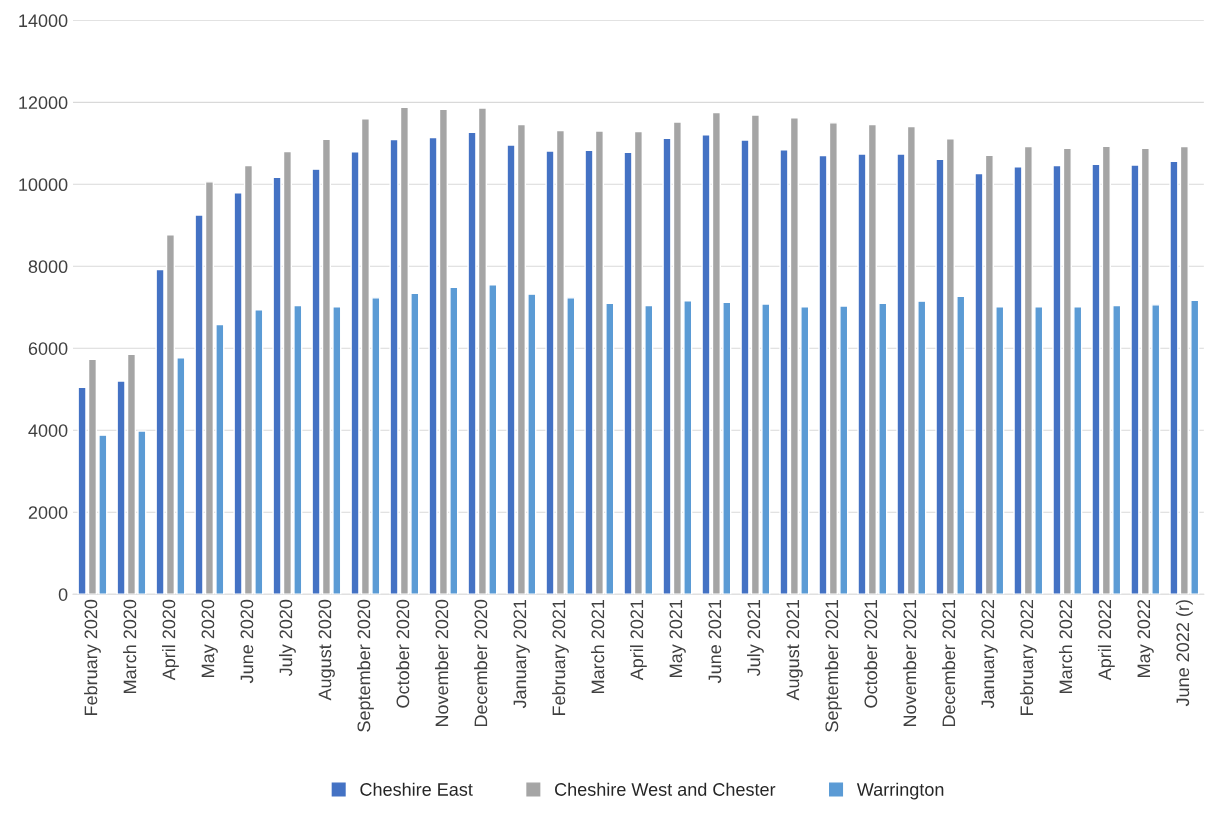  I want to click on y-tick-label: 10000, so click(43, 185).